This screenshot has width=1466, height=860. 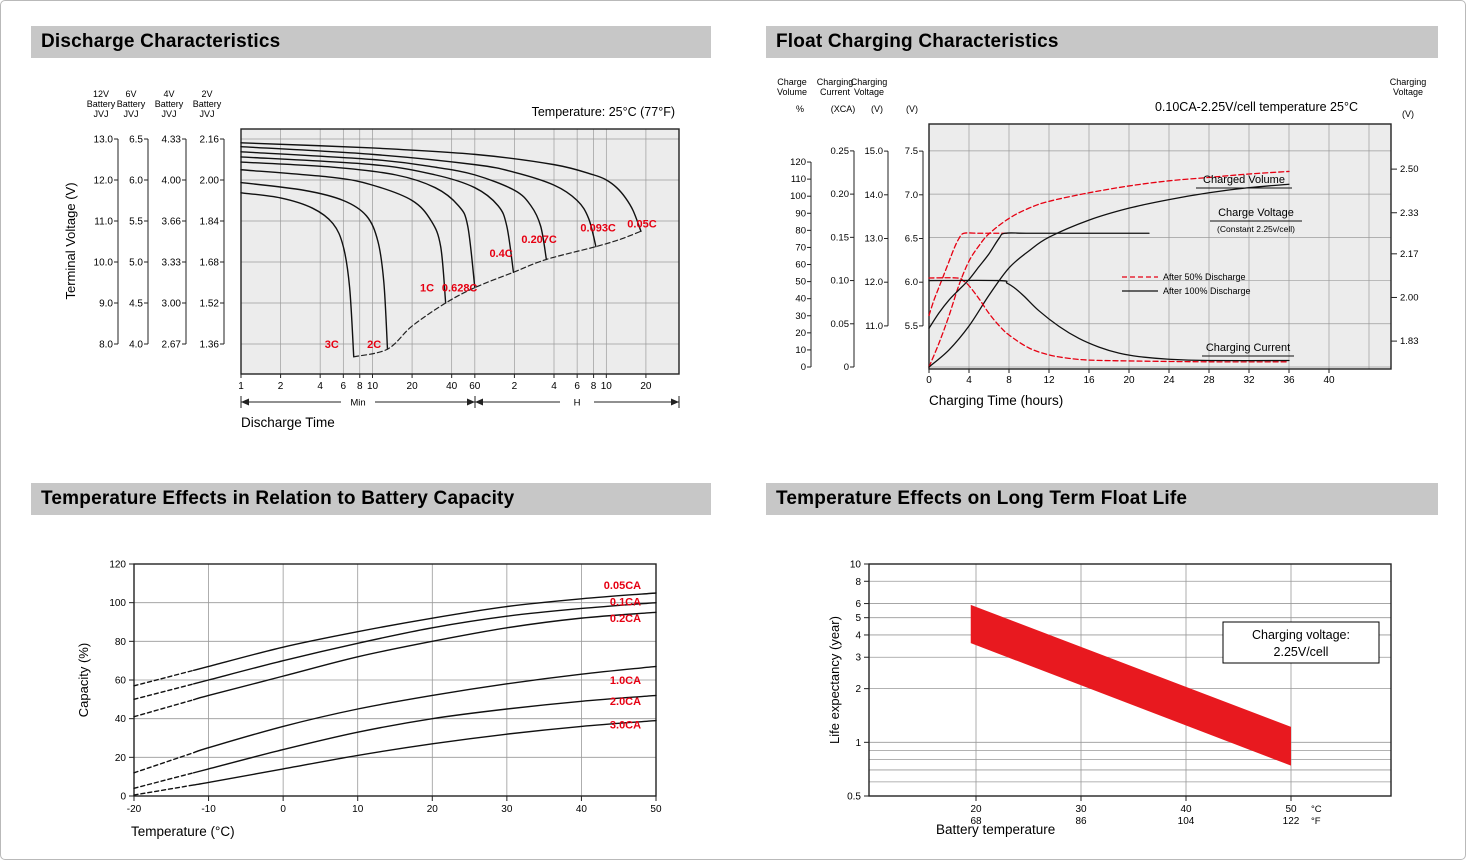 I want to click on svg-text: 3, so click(x=858, y=658).